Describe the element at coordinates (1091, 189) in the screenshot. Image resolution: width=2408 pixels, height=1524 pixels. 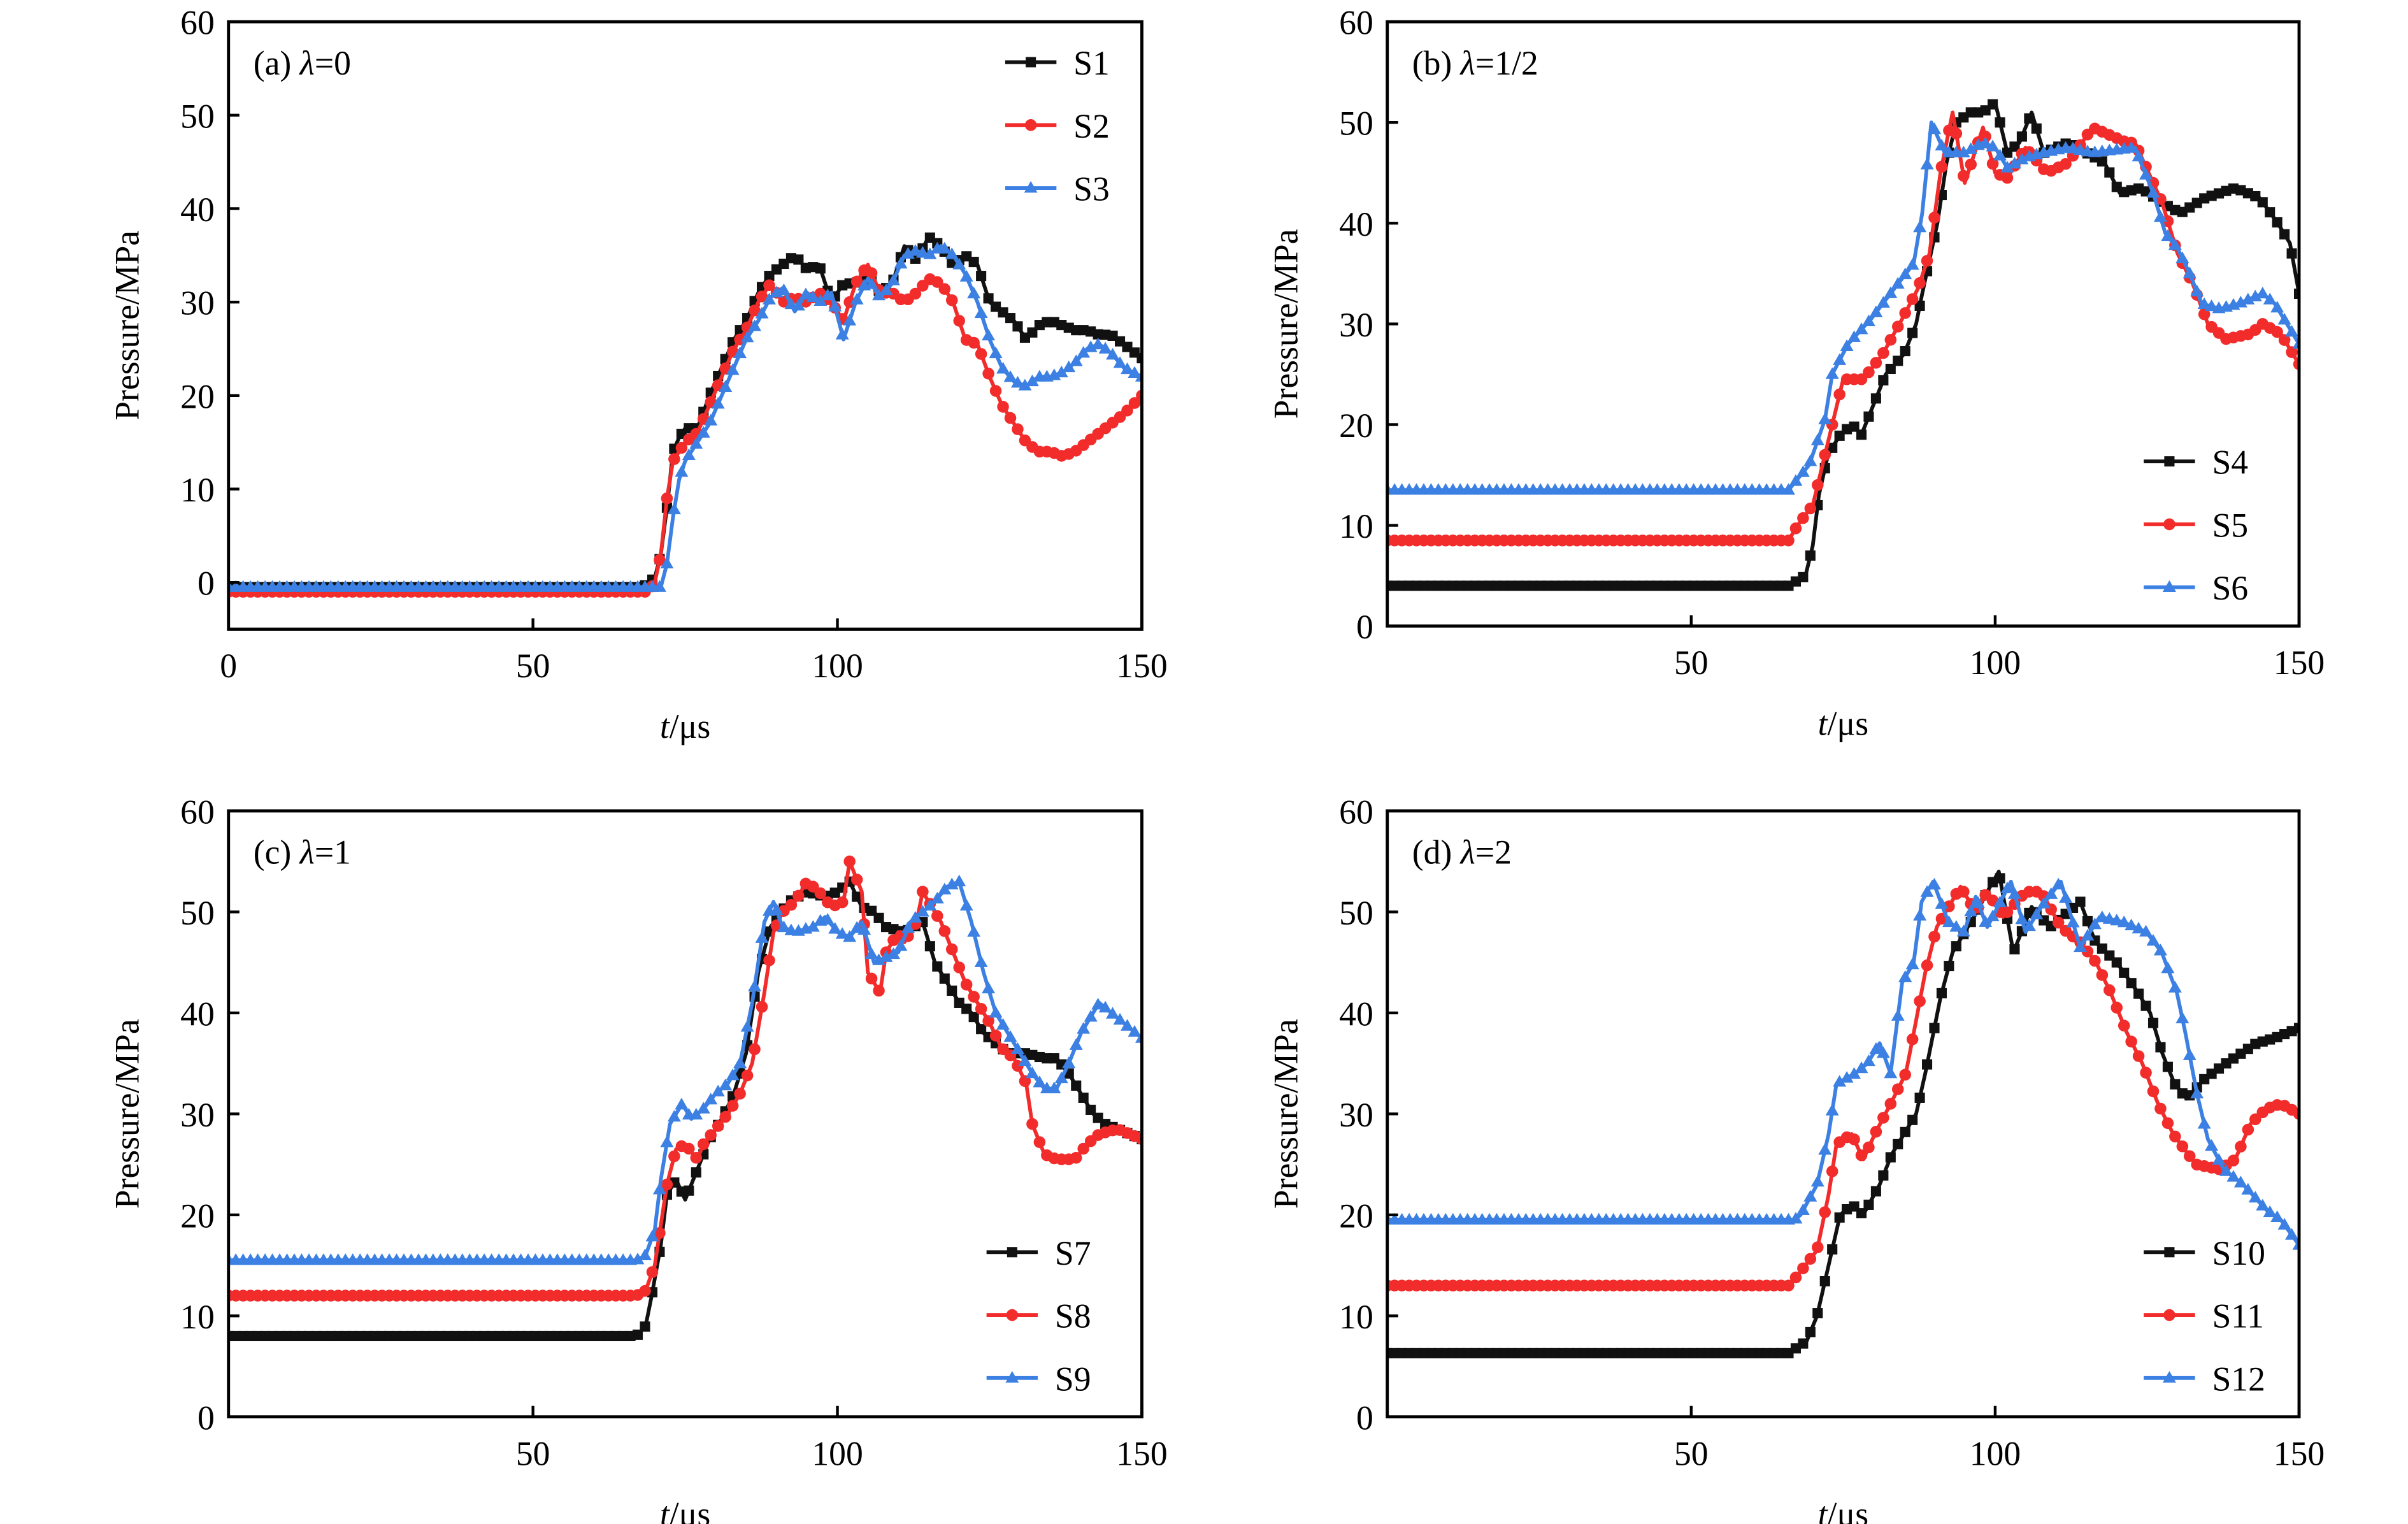
I see `legend-label: S3` at that location.